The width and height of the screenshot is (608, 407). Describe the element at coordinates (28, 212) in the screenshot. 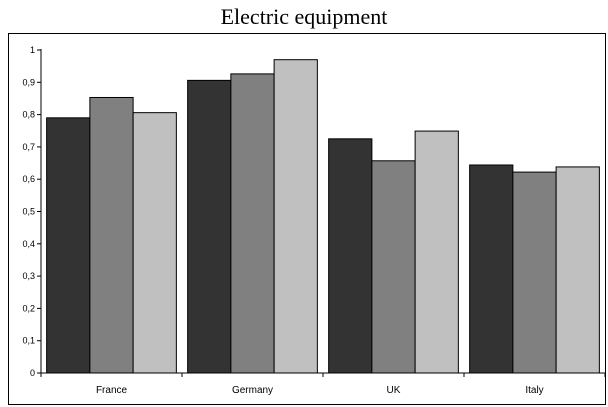

I see `y-tick-label: 0,5` at that location.